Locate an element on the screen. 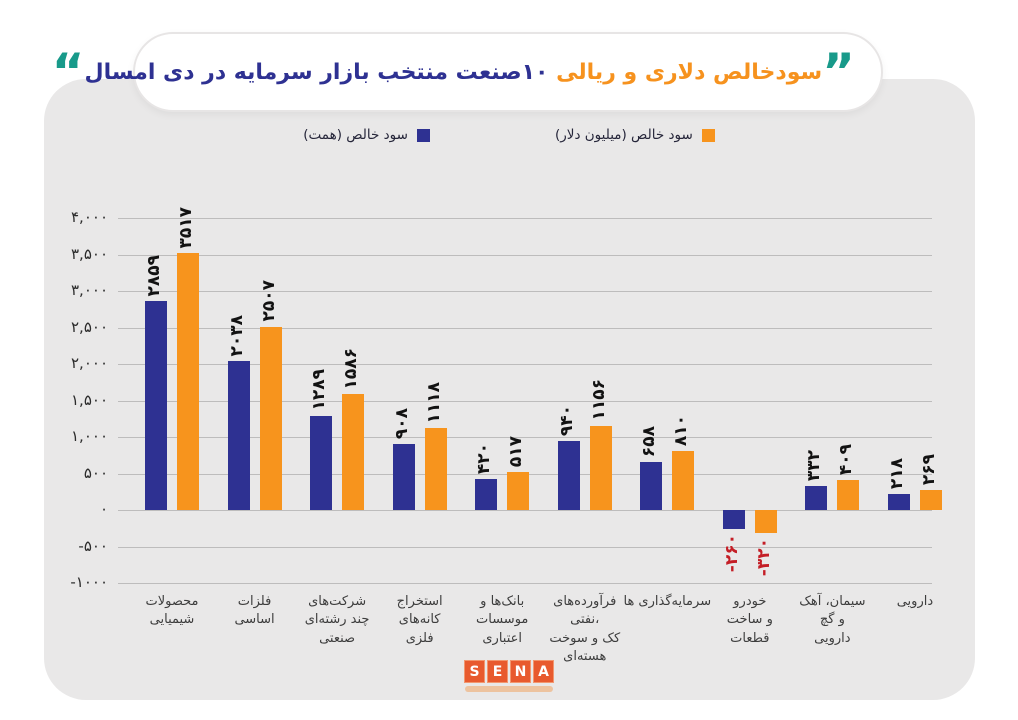 The height and width of the screenshot is (720, 1018). bar-value-label: ۴۲۰ is located at coordinates (484, 459).